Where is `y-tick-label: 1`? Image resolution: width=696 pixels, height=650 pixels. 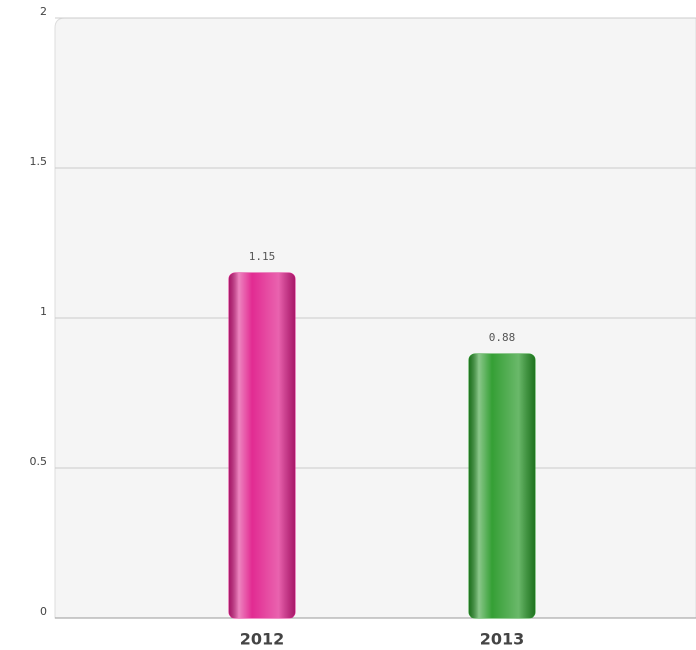 y-tick-label: 1 is located at coordinates (43, 311).